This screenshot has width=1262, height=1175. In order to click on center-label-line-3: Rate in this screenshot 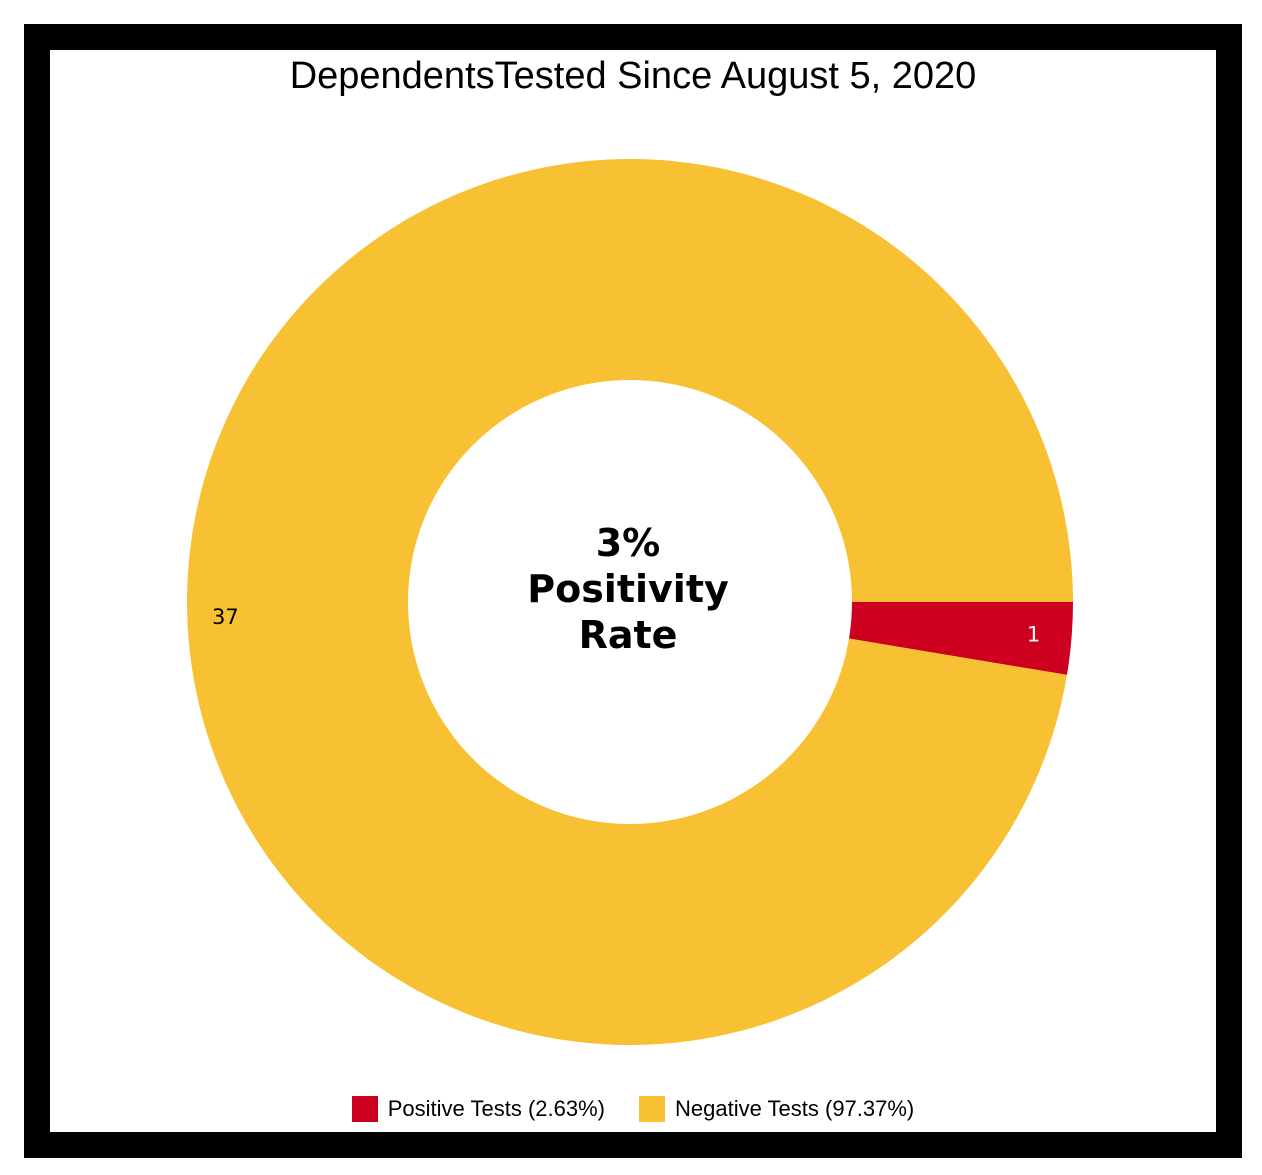, I will do `click(628, 635)`.